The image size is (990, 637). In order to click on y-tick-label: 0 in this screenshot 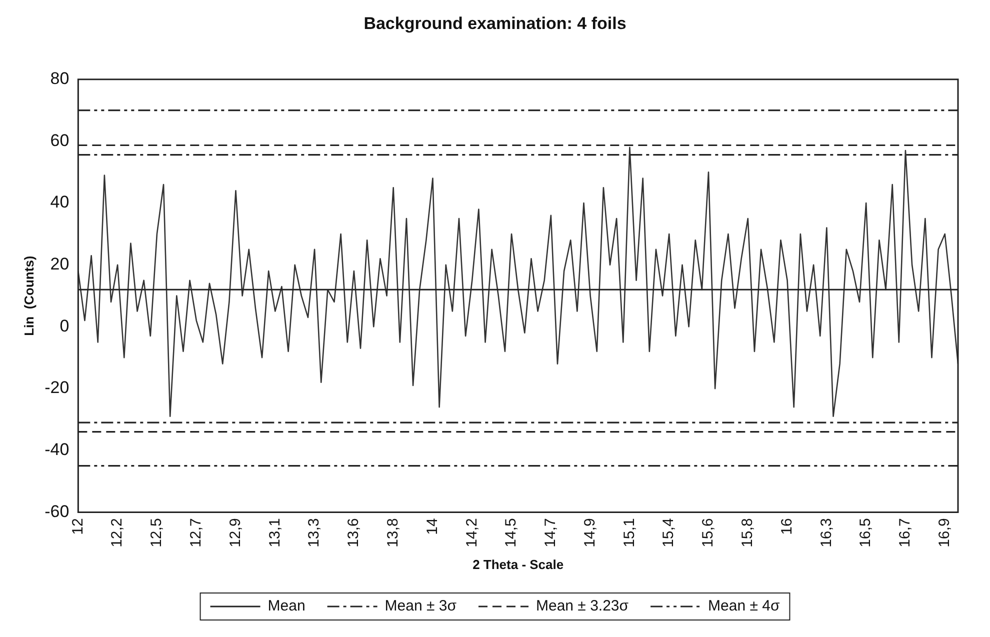, I will do `click(65, 326)`.